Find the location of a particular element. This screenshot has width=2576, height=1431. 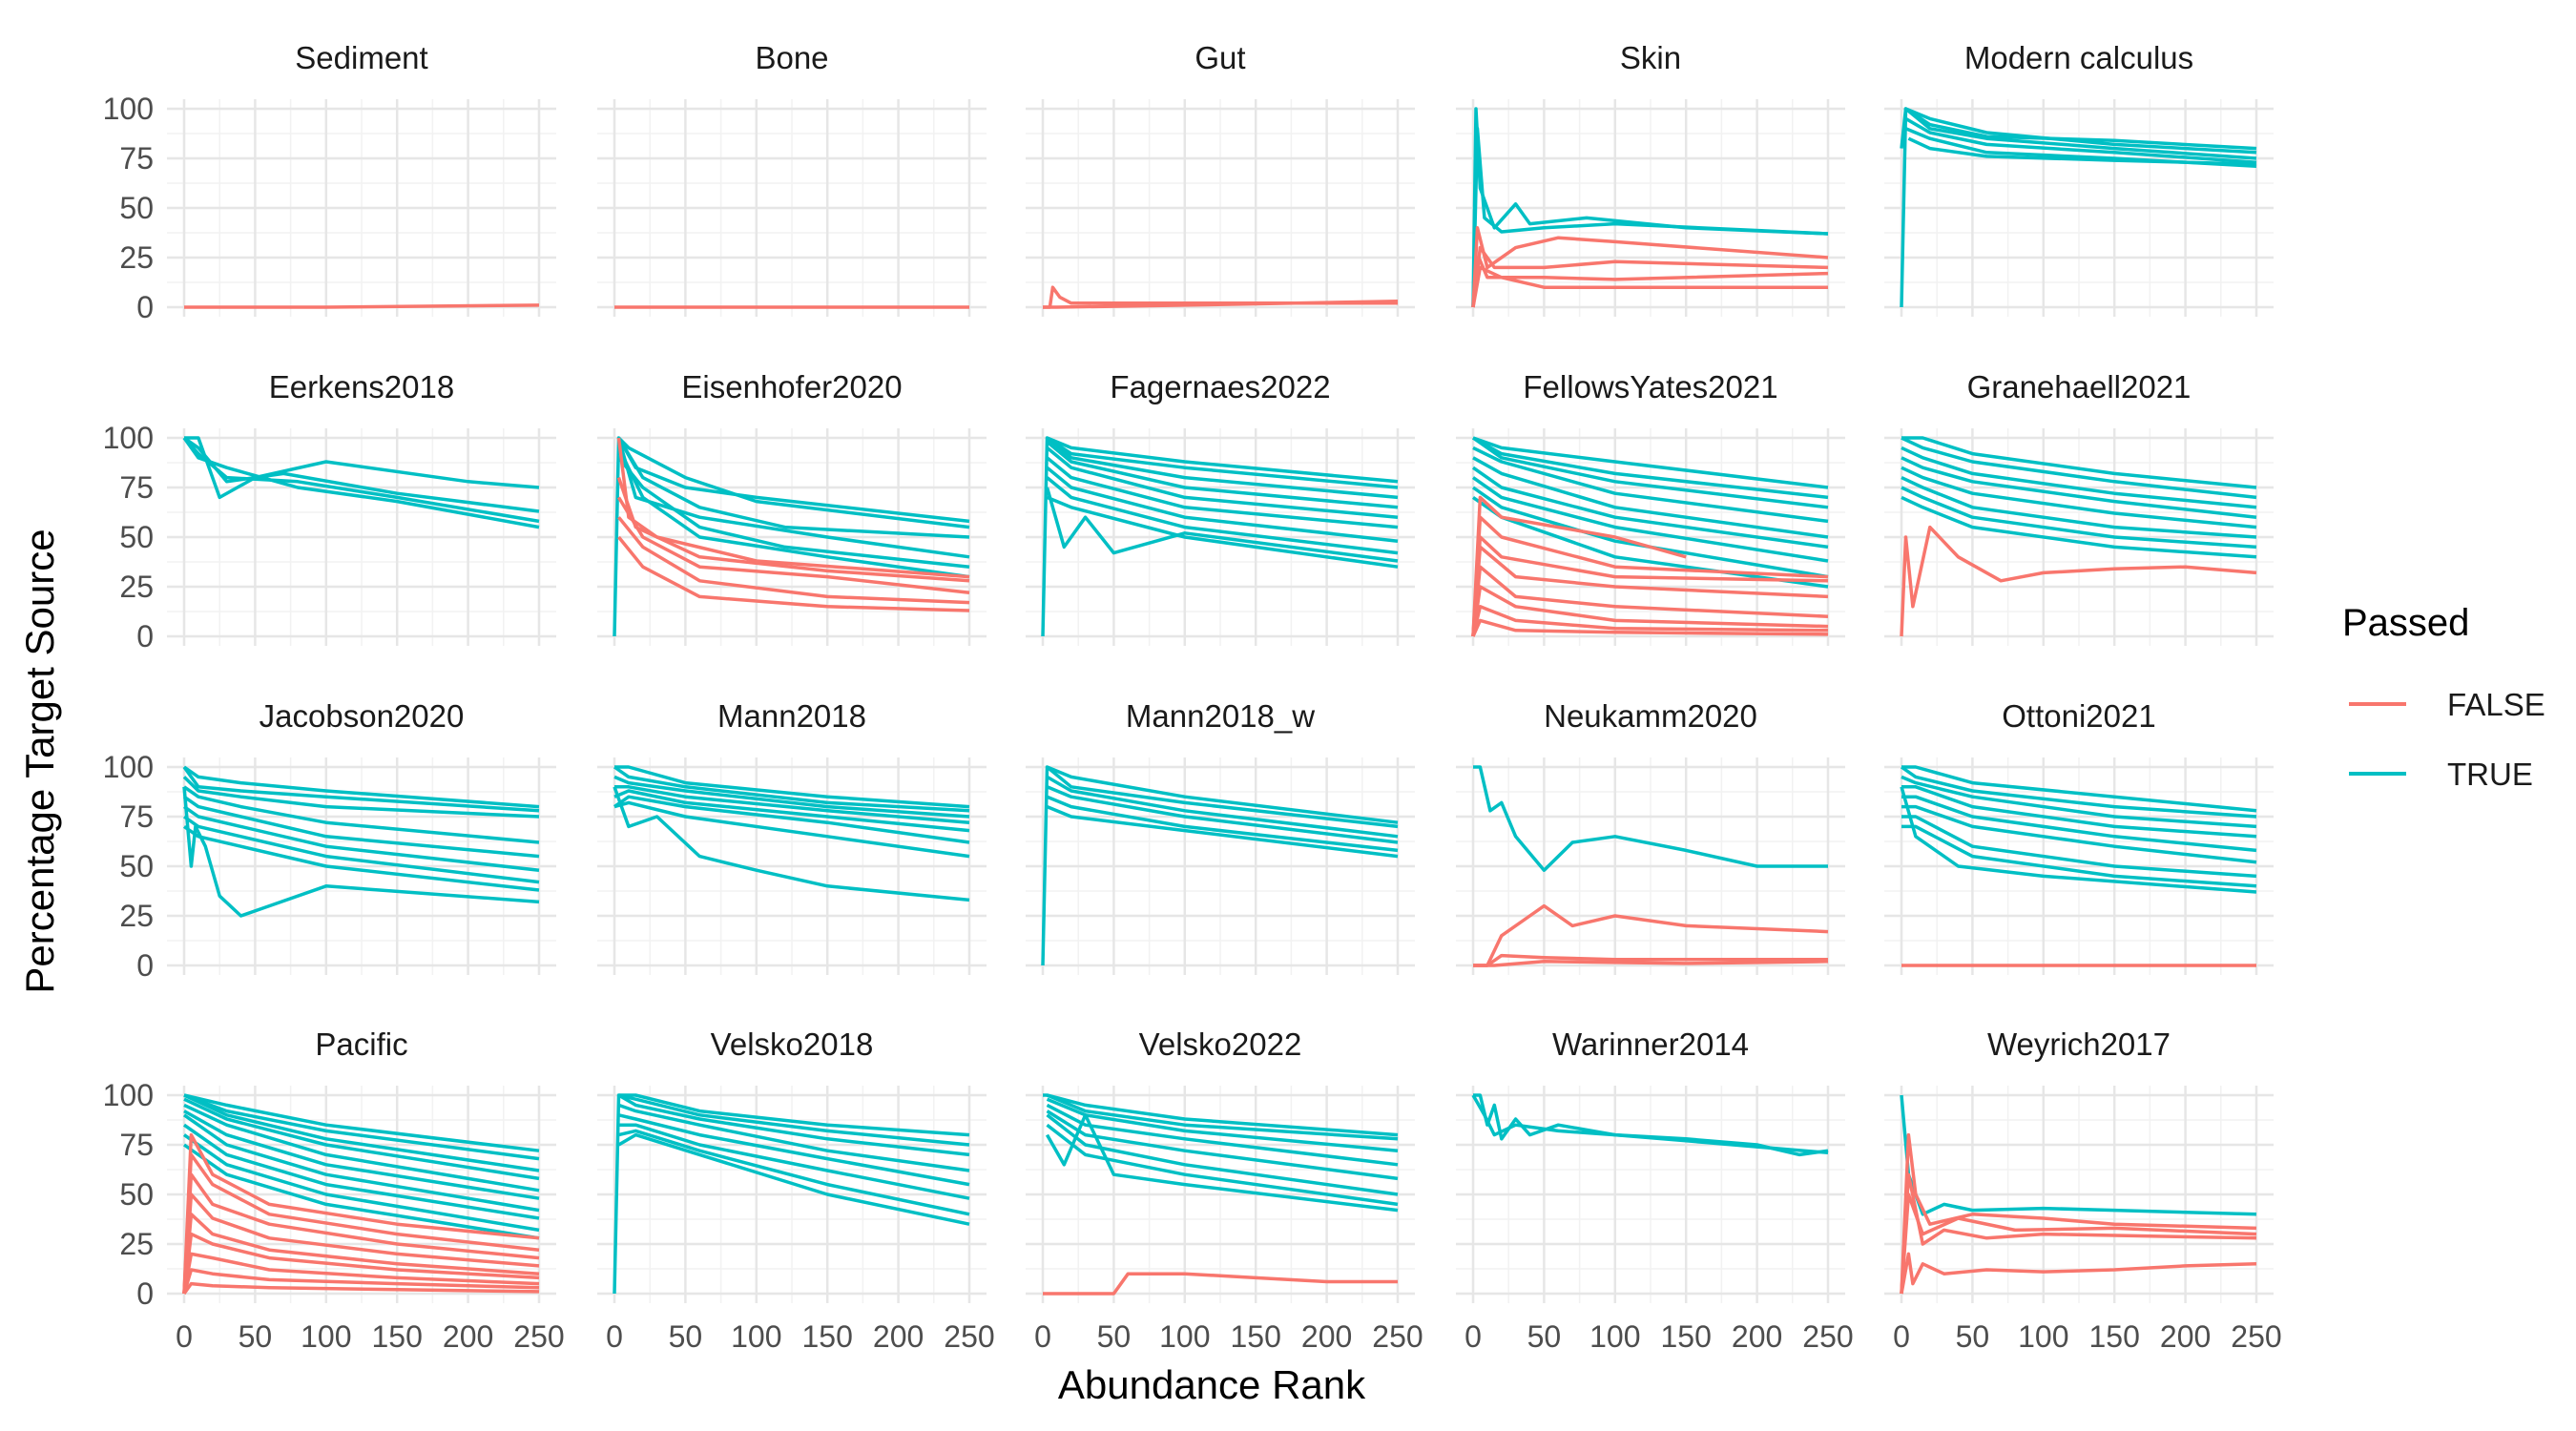

facet-title: Fagernaes2022 is located at coordinates (1220, 386).